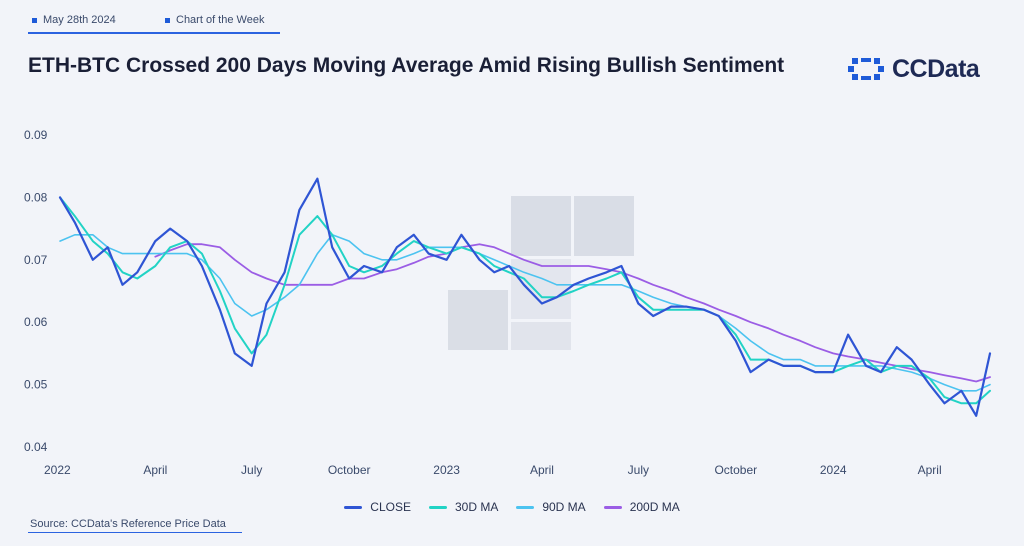  I want to click on legend-label-90d: 90D MA, so click(564, 507).